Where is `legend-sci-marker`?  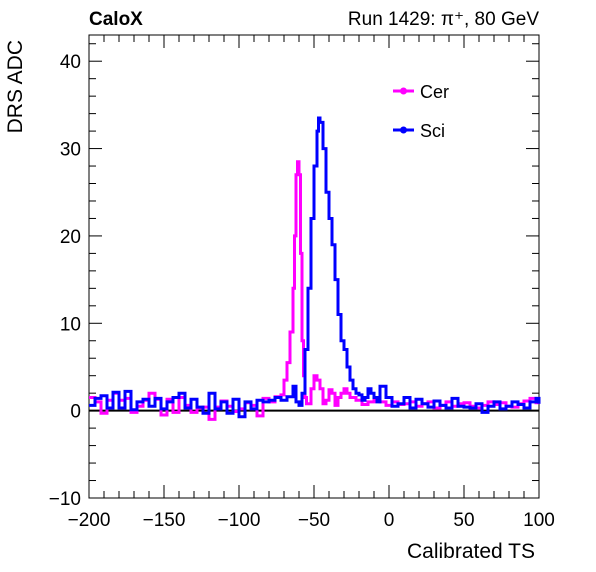 legend-sci-marker is located at coordinates (403, 130).